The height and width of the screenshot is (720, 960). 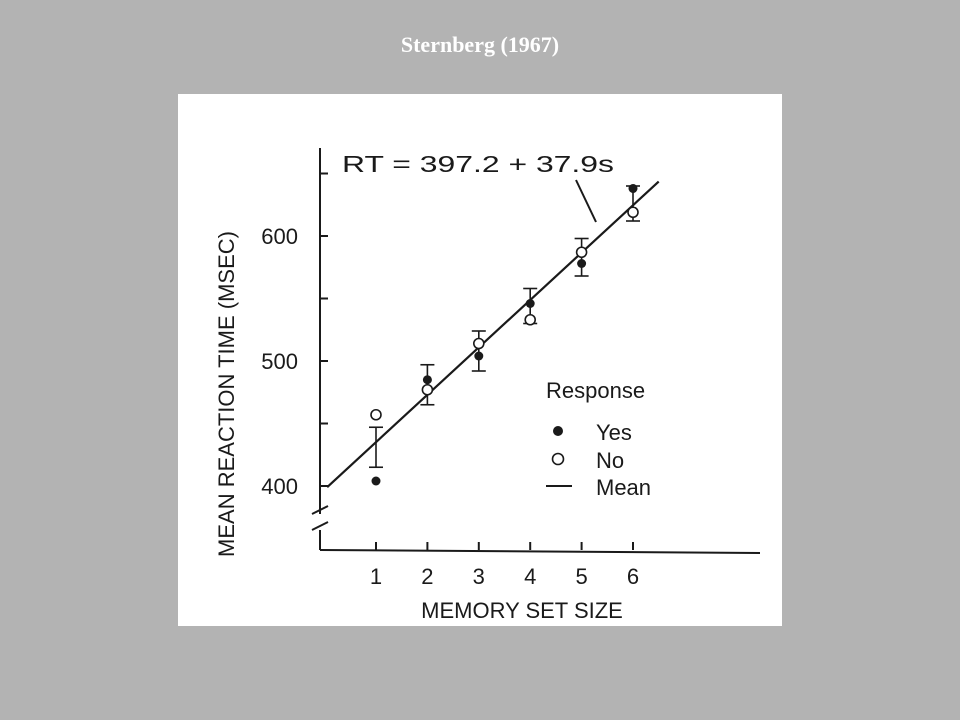 I want to click on y-axis-label: MEAN REACTION TIME (MSEC), so click(x=226, y=394).